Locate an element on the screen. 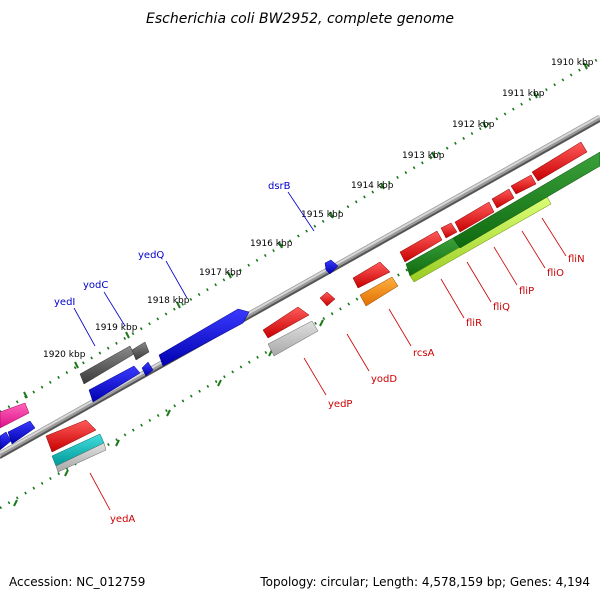  gene-pink-left is located at coordinates (15, 415).